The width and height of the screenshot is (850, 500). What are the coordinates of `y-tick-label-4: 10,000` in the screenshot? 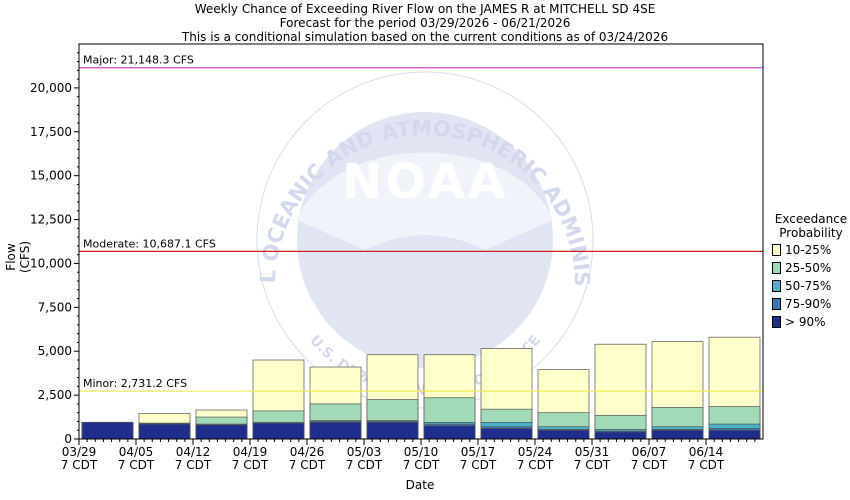 It's located at (51, 263).